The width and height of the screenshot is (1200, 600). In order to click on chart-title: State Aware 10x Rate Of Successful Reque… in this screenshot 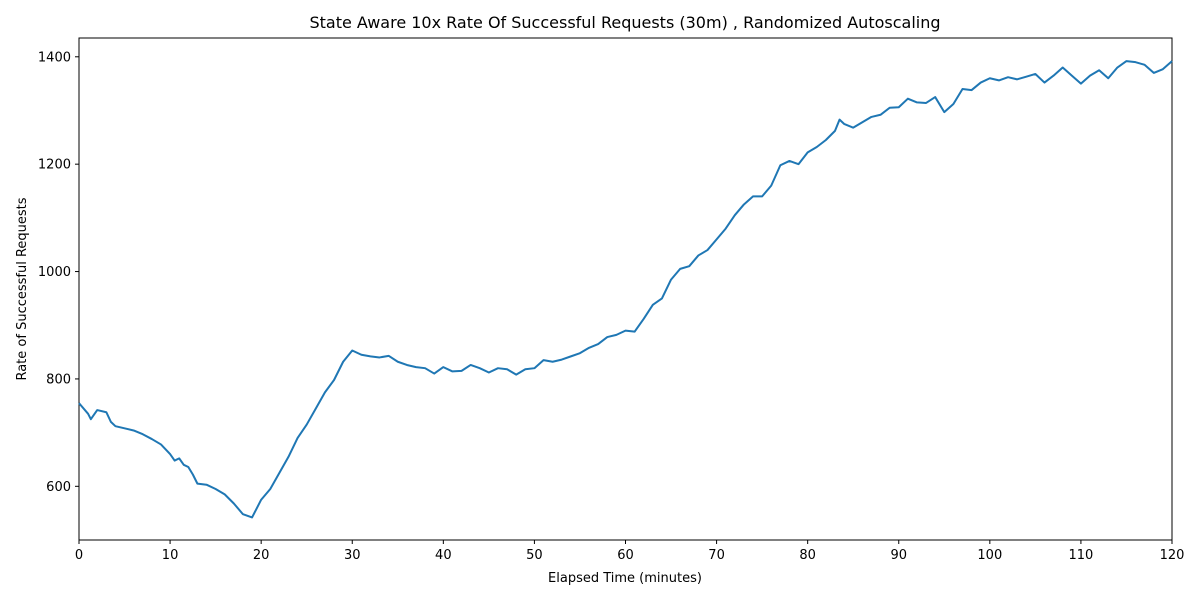, I will do `click(624, 22)`.